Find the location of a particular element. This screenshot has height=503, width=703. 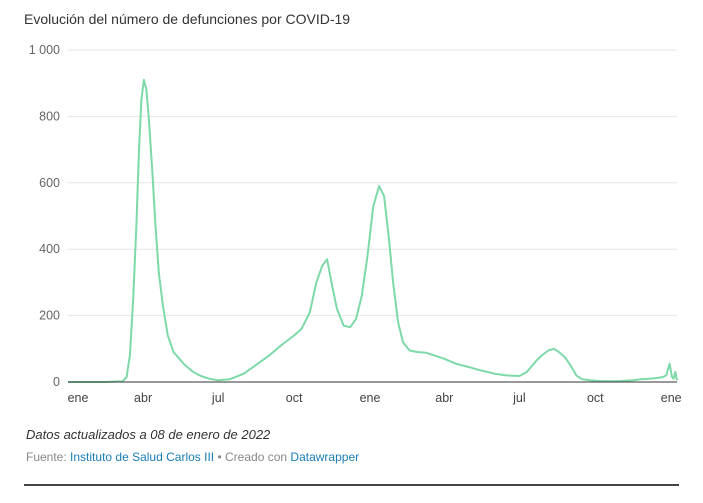

data-updated-note: Datos actualizados a 08 de enero de 2022 is located at coordinates (148, 434).